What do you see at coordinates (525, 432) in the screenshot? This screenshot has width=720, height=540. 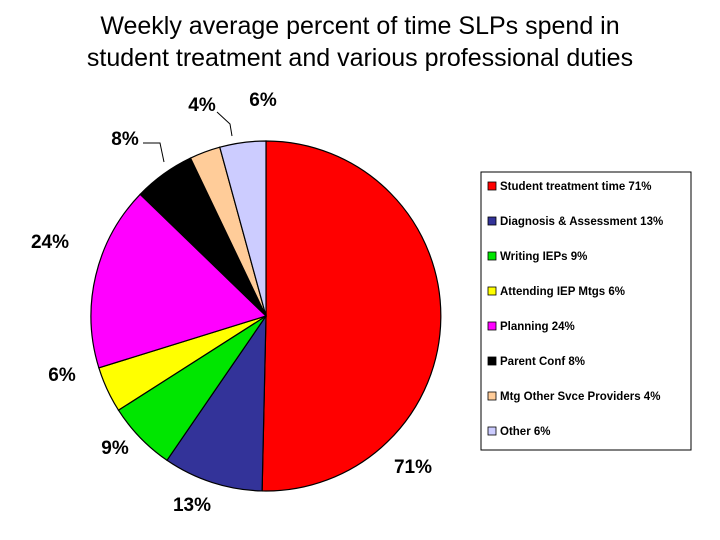 I see `legend-label: Other 6%` at bounding box center [525, 432].